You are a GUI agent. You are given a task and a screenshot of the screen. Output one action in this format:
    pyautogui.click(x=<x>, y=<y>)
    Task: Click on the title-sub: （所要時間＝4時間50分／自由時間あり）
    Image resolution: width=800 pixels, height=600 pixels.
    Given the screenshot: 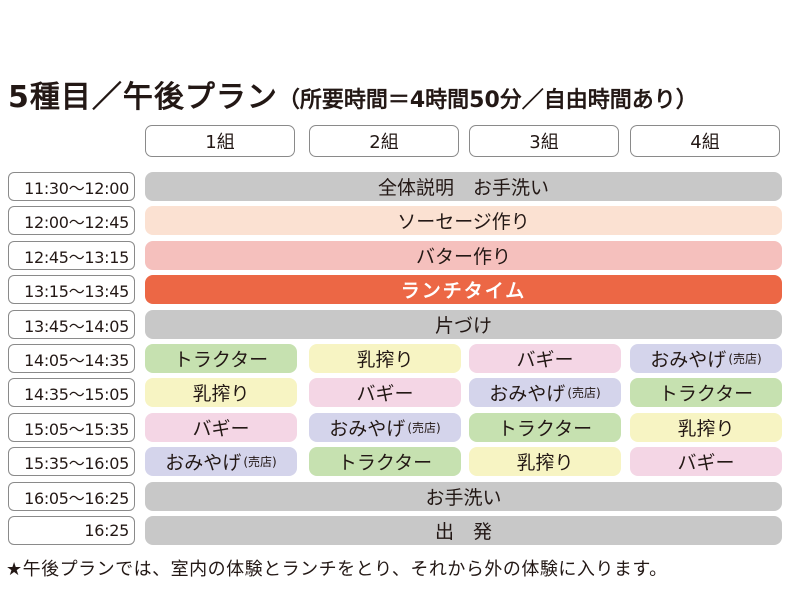 What is the action you would take?
    pyautogui.click(x=487, y=100)
    